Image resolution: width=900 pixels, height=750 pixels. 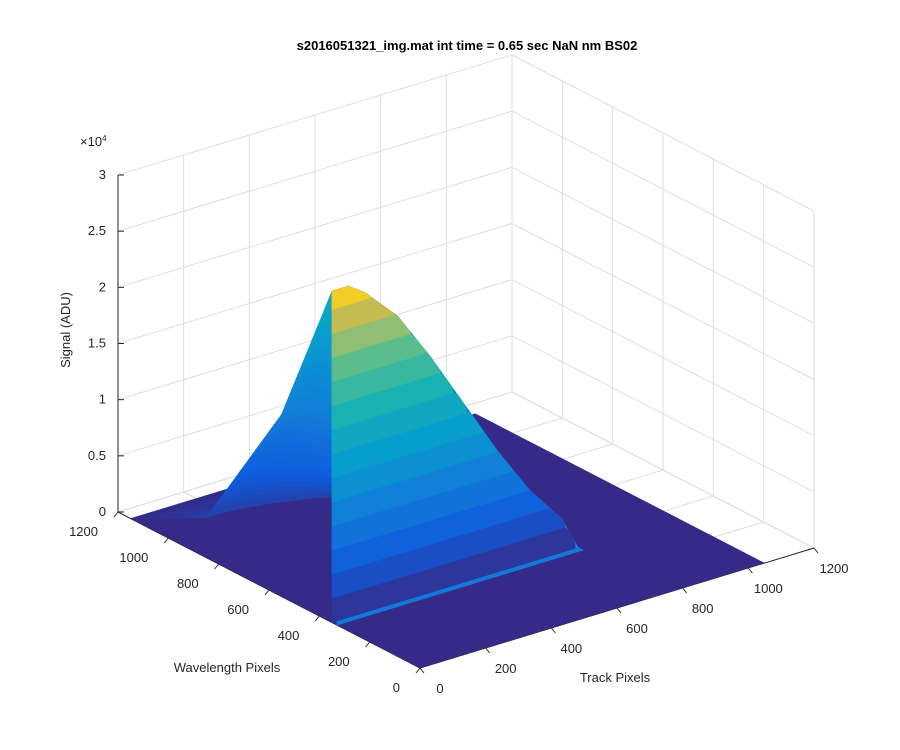 What do you see at coordinates (83, 531) in the screenshot?
I see `y-tick-label: 1200` at bounding box center [83, 531].